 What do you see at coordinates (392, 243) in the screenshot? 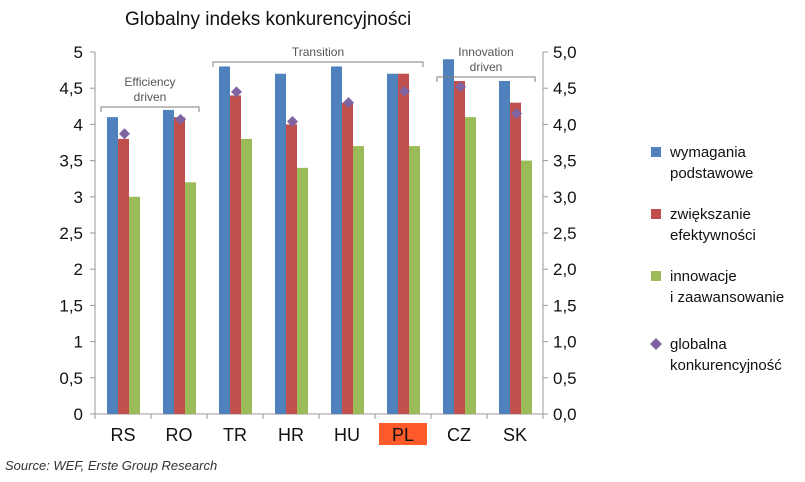
I see `bar-wymagania-podstawowe-PL` at bounding box center [392, 243].